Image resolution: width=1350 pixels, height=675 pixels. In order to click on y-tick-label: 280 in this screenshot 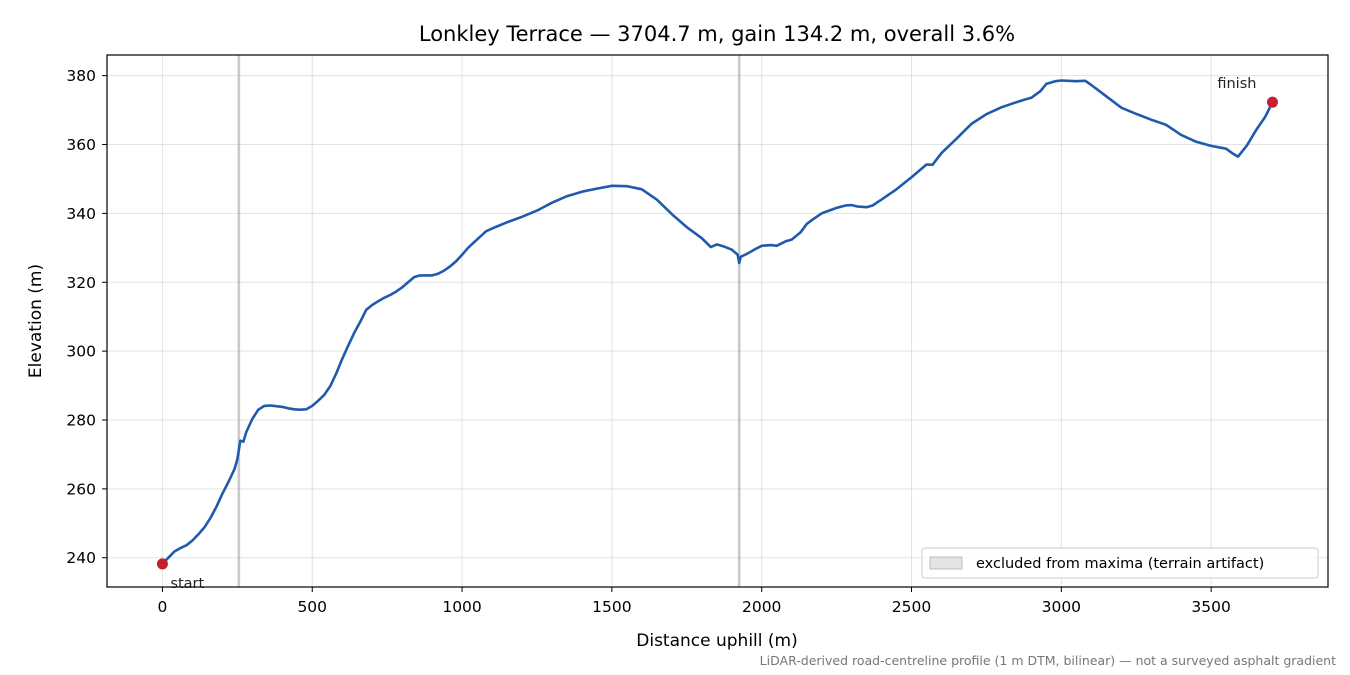, I will do `click(81, 420)`.